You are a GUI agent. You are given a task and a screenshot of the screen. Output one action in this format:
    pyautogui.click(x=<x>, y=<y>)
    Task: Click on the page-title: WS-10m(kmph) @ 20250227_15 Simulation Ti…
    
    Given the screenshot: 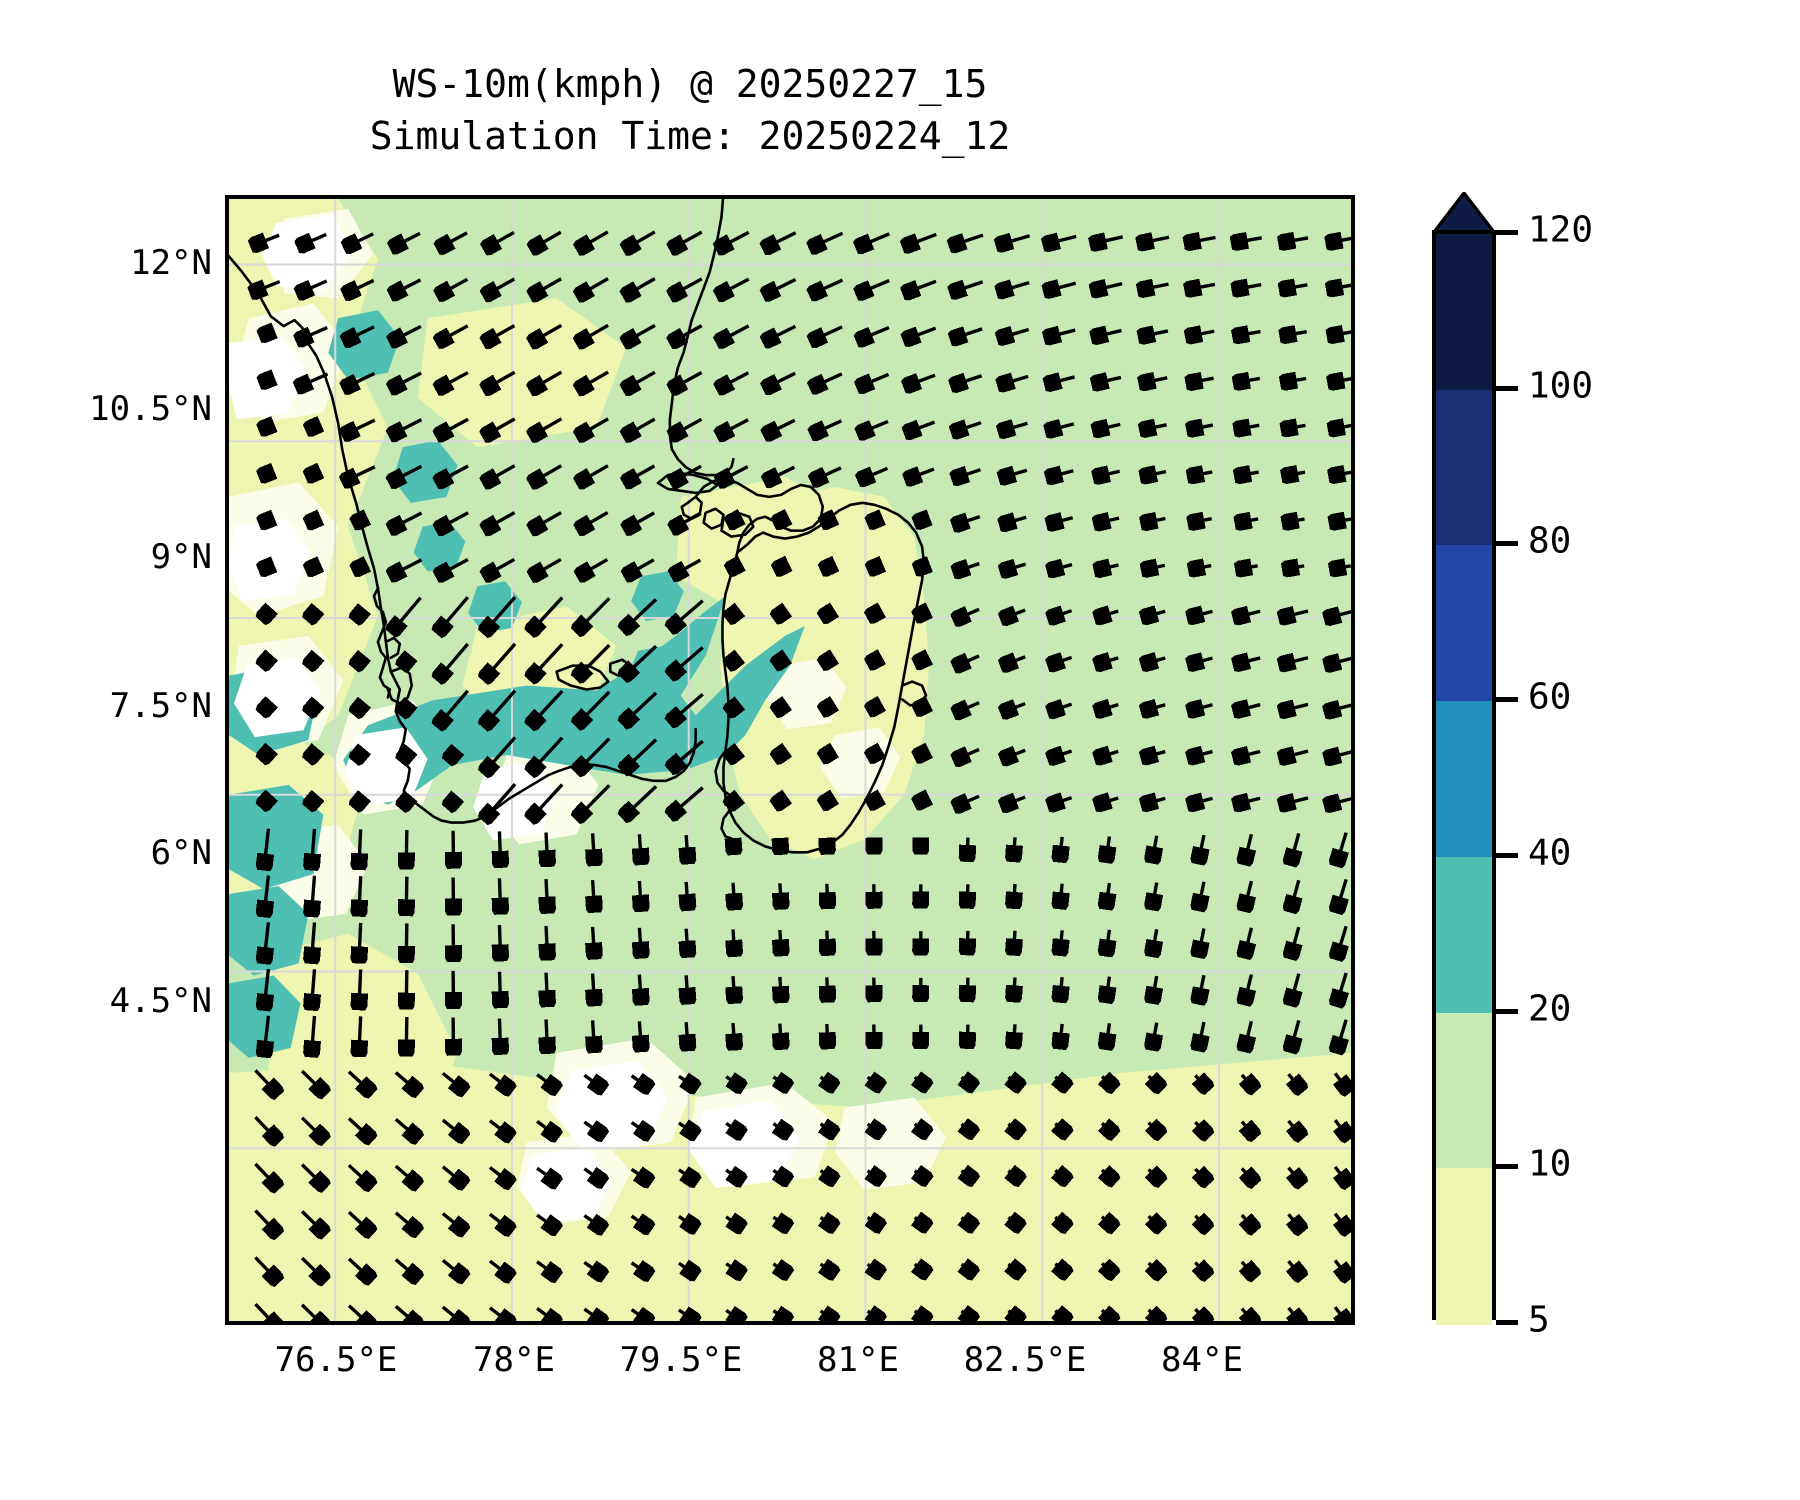 What is the action you would take?
    pyautogui.click(x=690, y=110)
    